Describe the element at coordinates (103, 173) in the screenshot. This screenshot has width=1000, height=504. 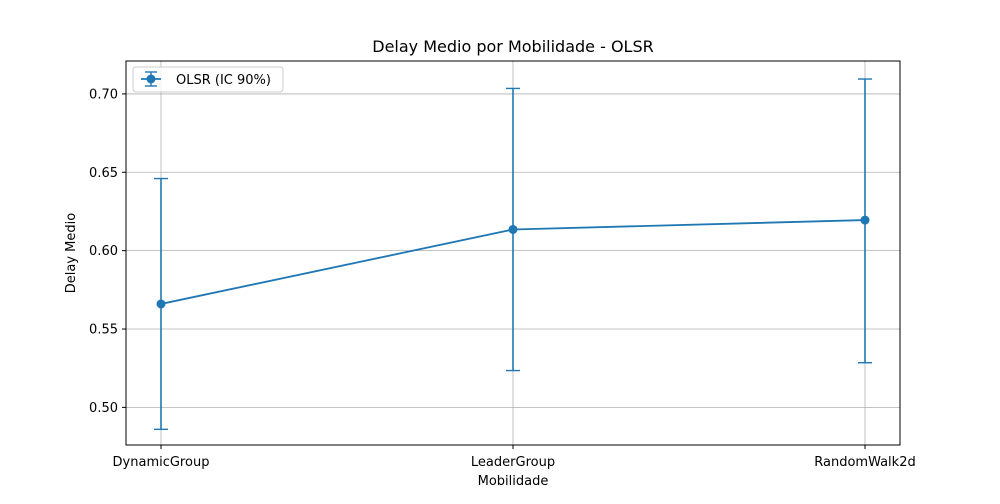
I see `y-tick-label: 0.65` at that location.